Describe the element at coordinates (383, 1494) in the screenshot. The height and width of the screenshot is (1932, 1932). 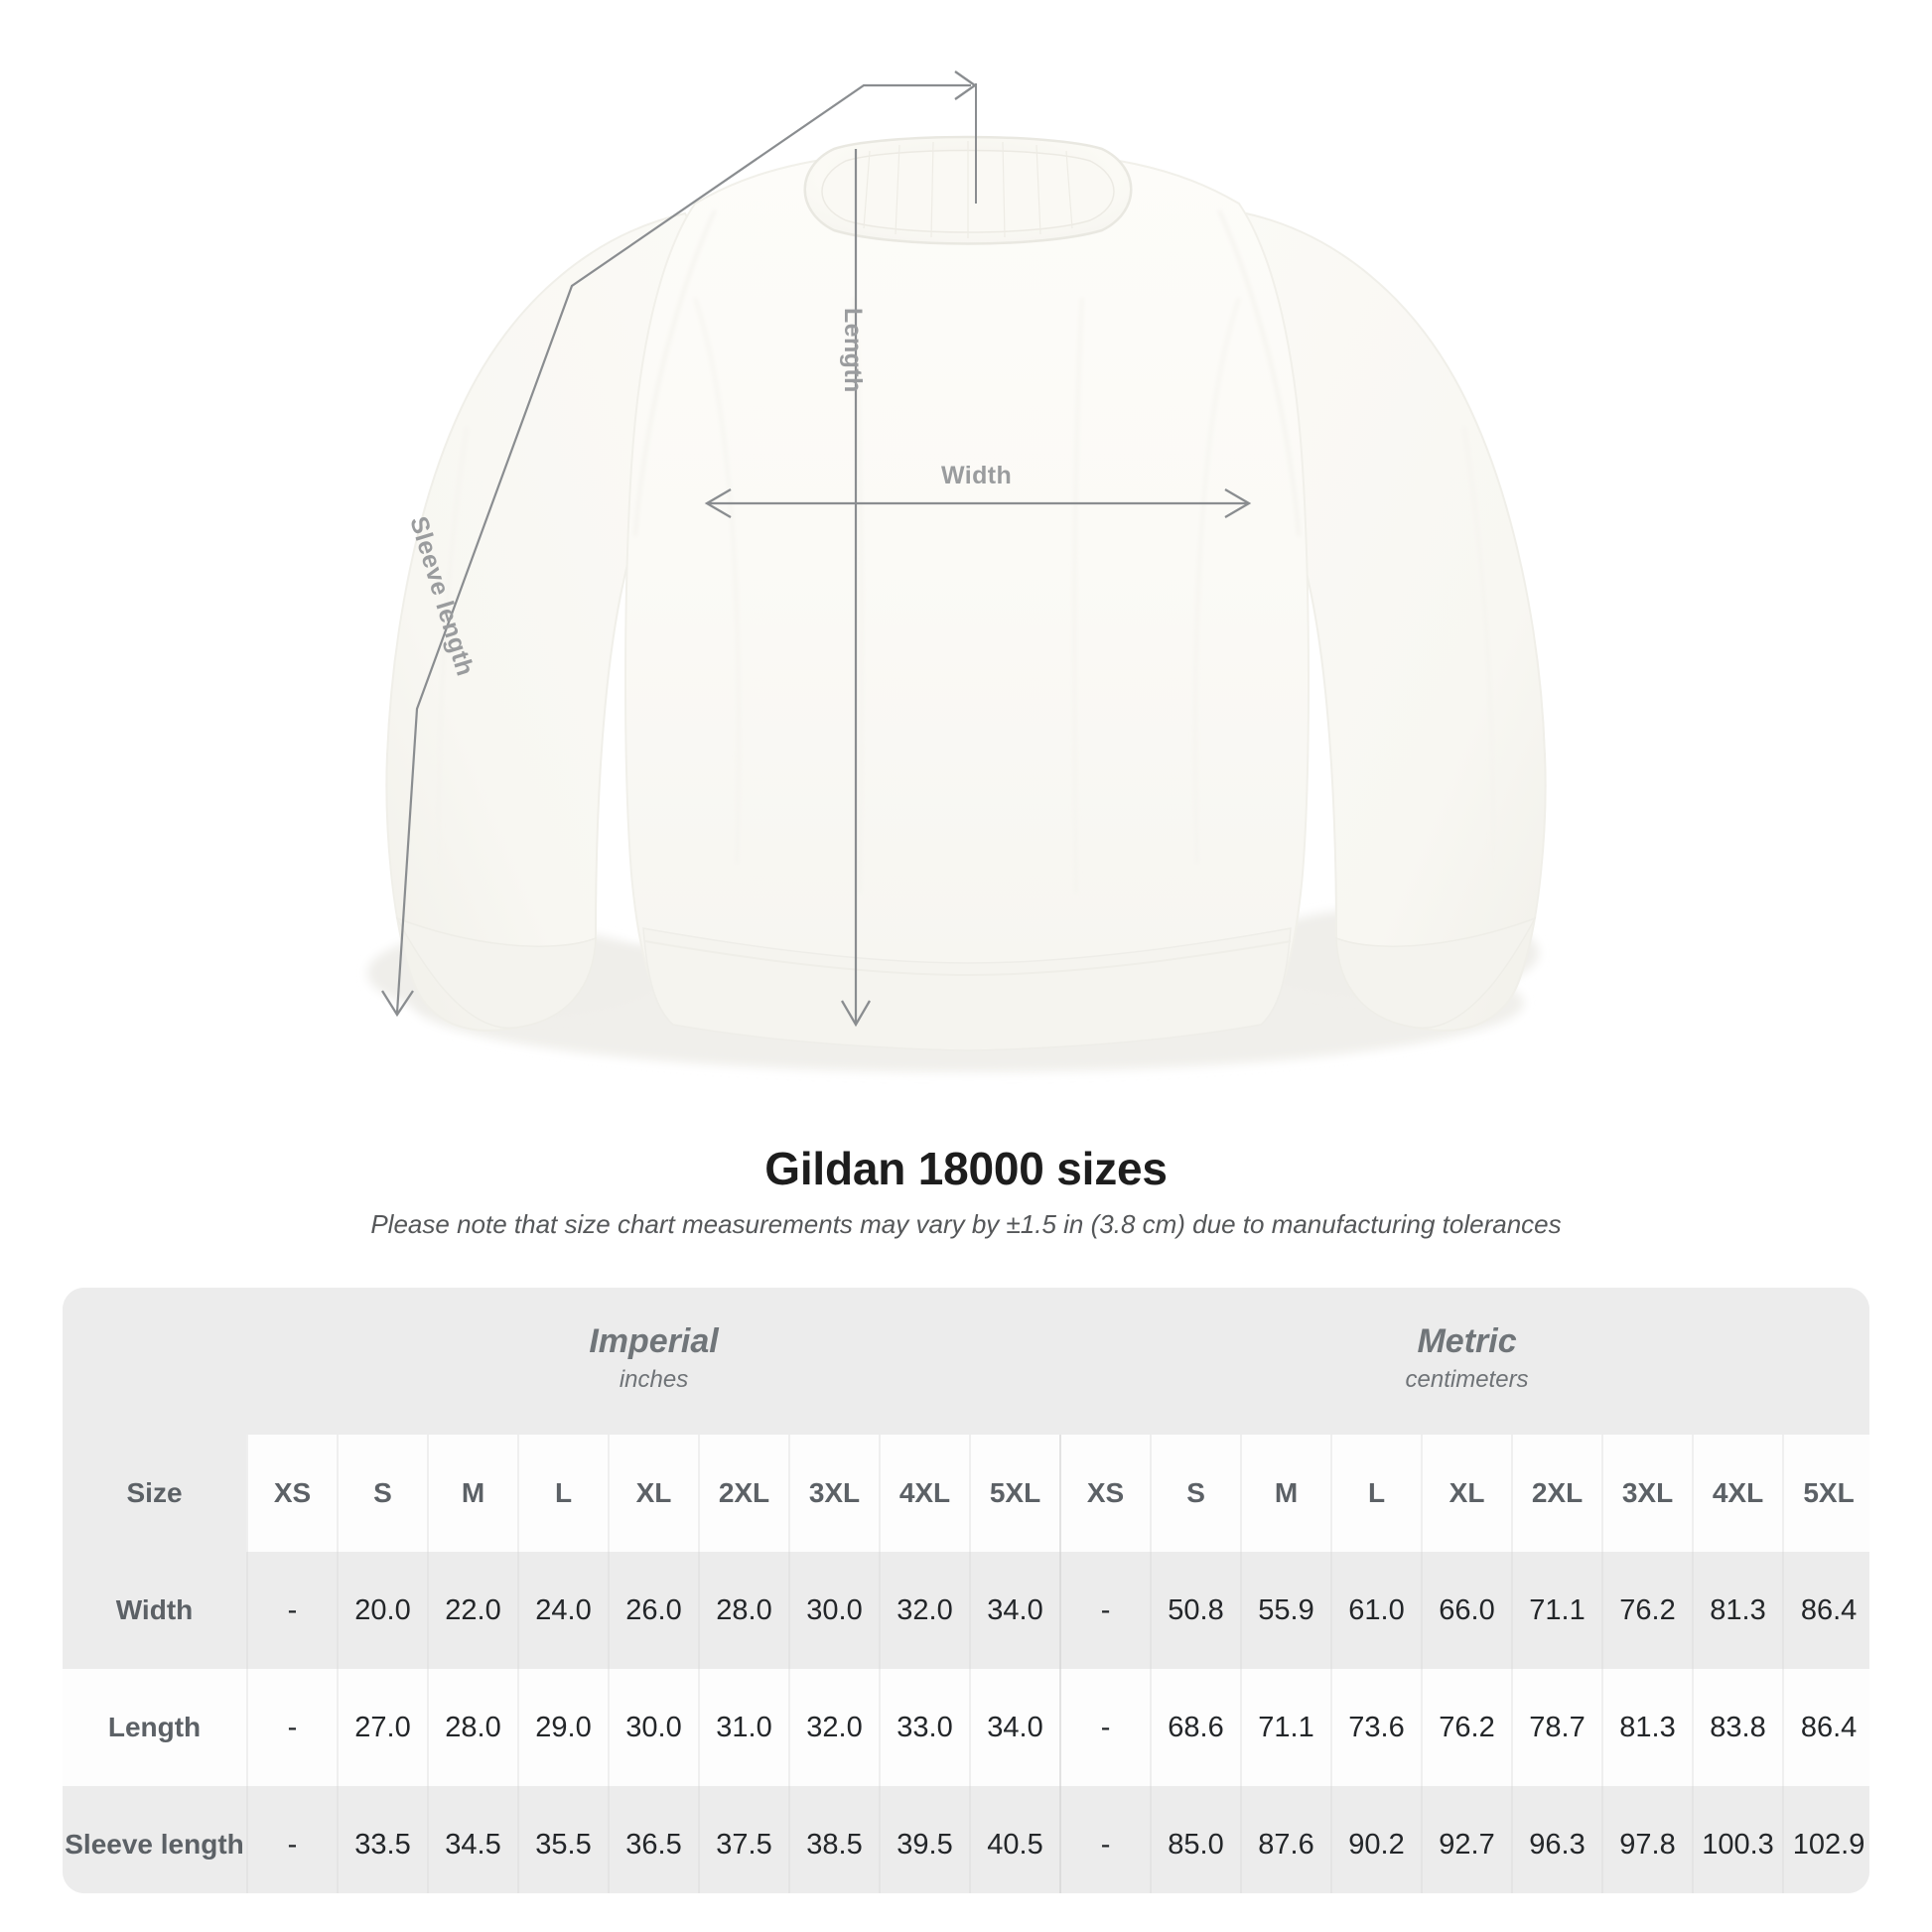
I see `size-col-1: S` at that location.